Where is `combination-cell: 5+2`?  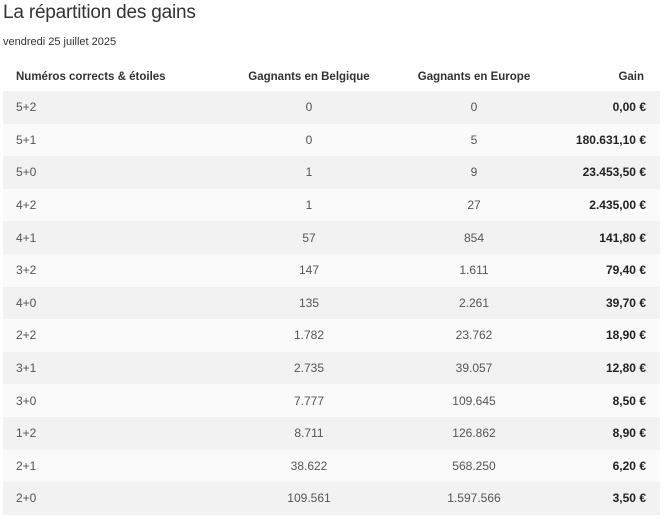 combination-cell: 5+2 is located at coordinates (26, 107).